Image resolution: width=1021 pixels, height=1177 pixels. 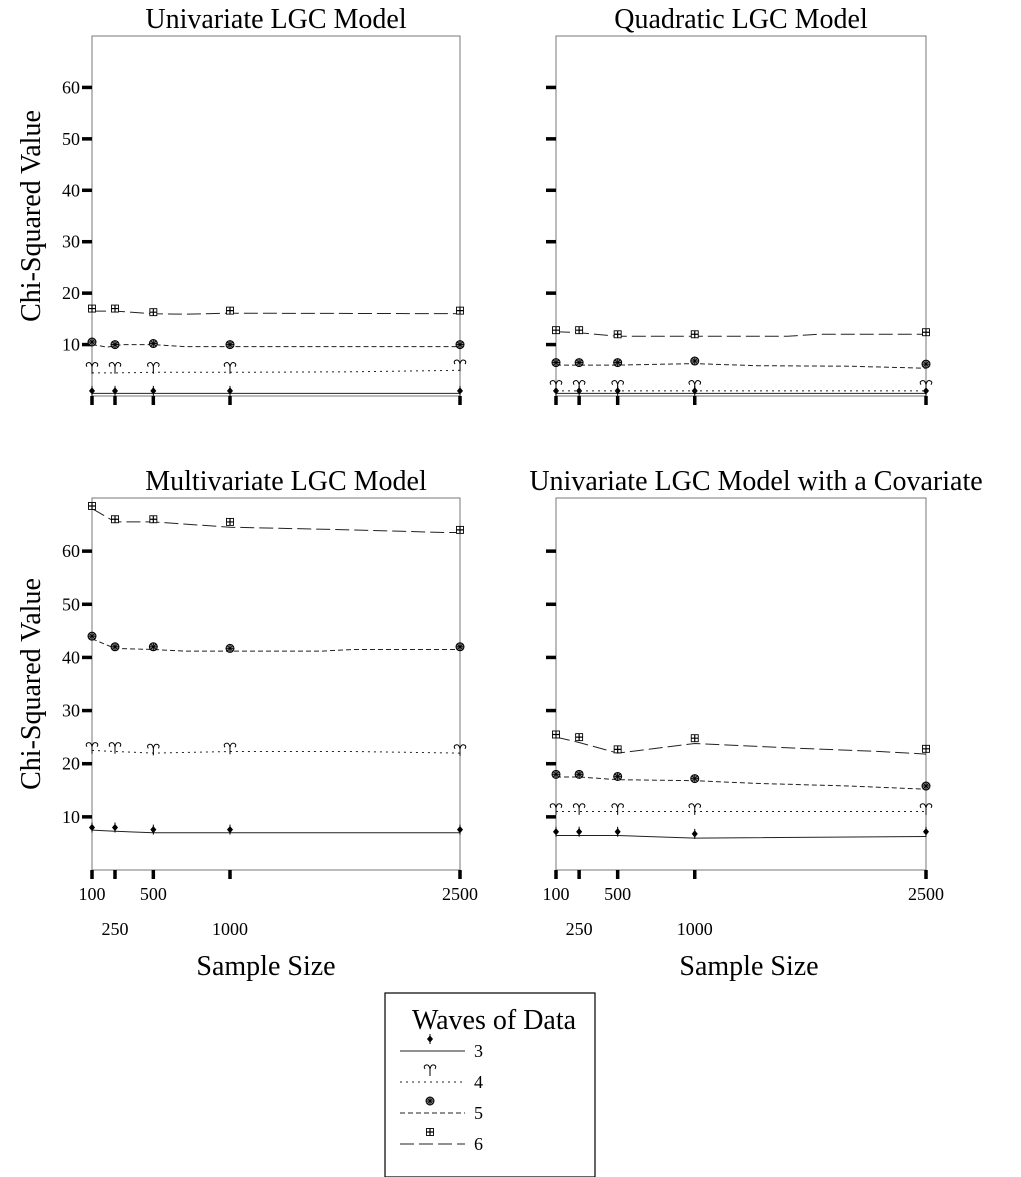 I want to click on y-tick-label: 40, so click(x=71, y=657).